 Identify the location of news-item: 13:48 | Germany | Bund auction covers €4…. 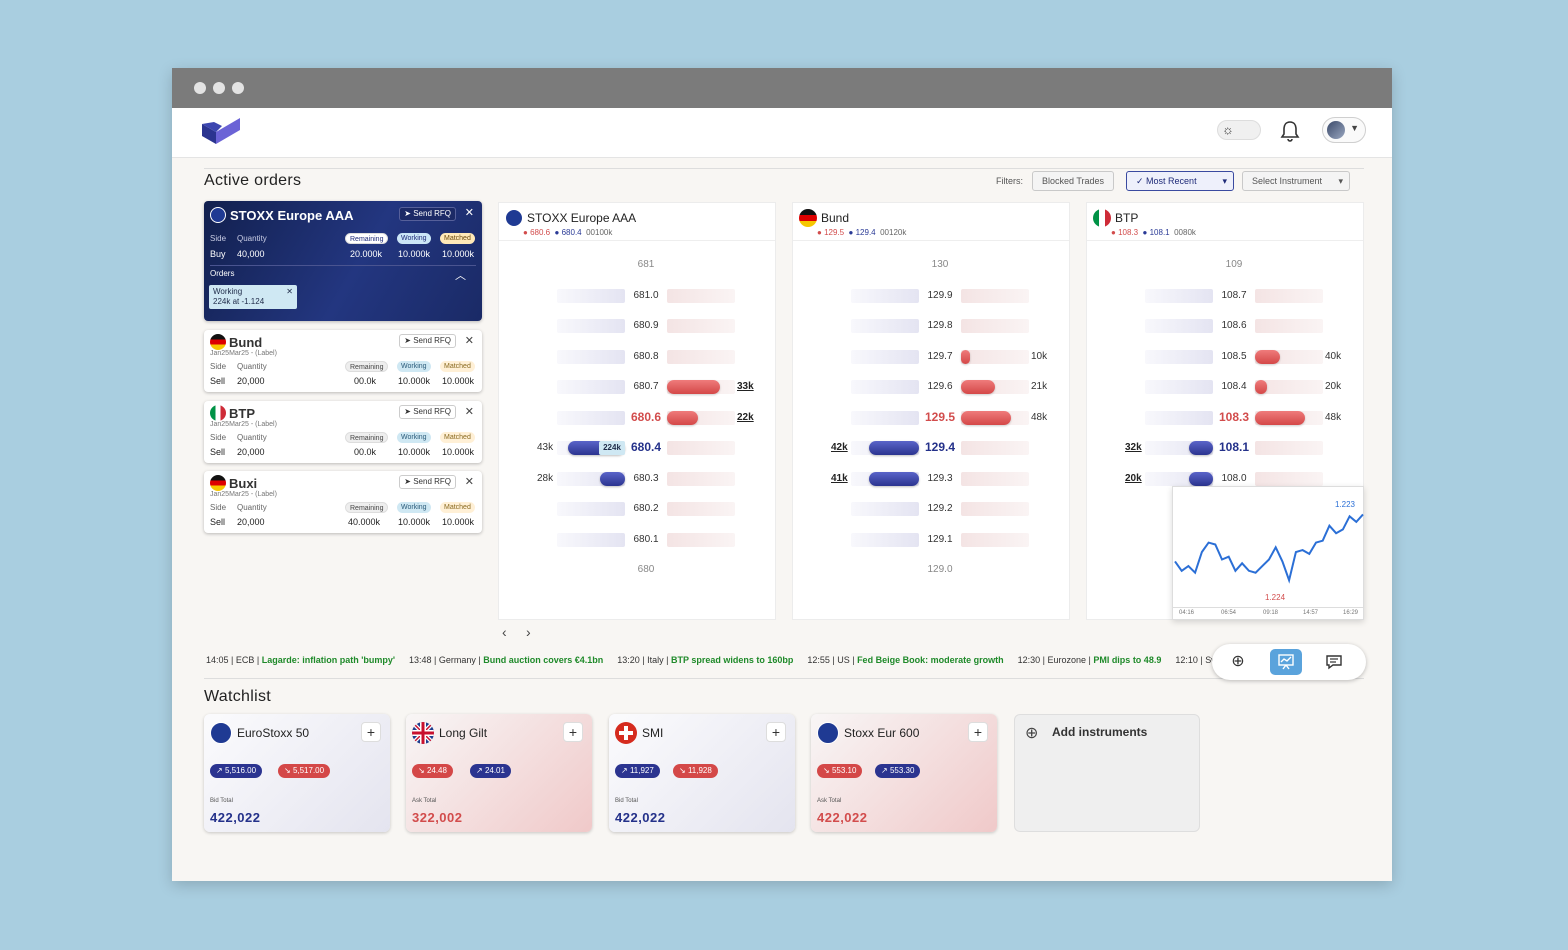
(506, 660).